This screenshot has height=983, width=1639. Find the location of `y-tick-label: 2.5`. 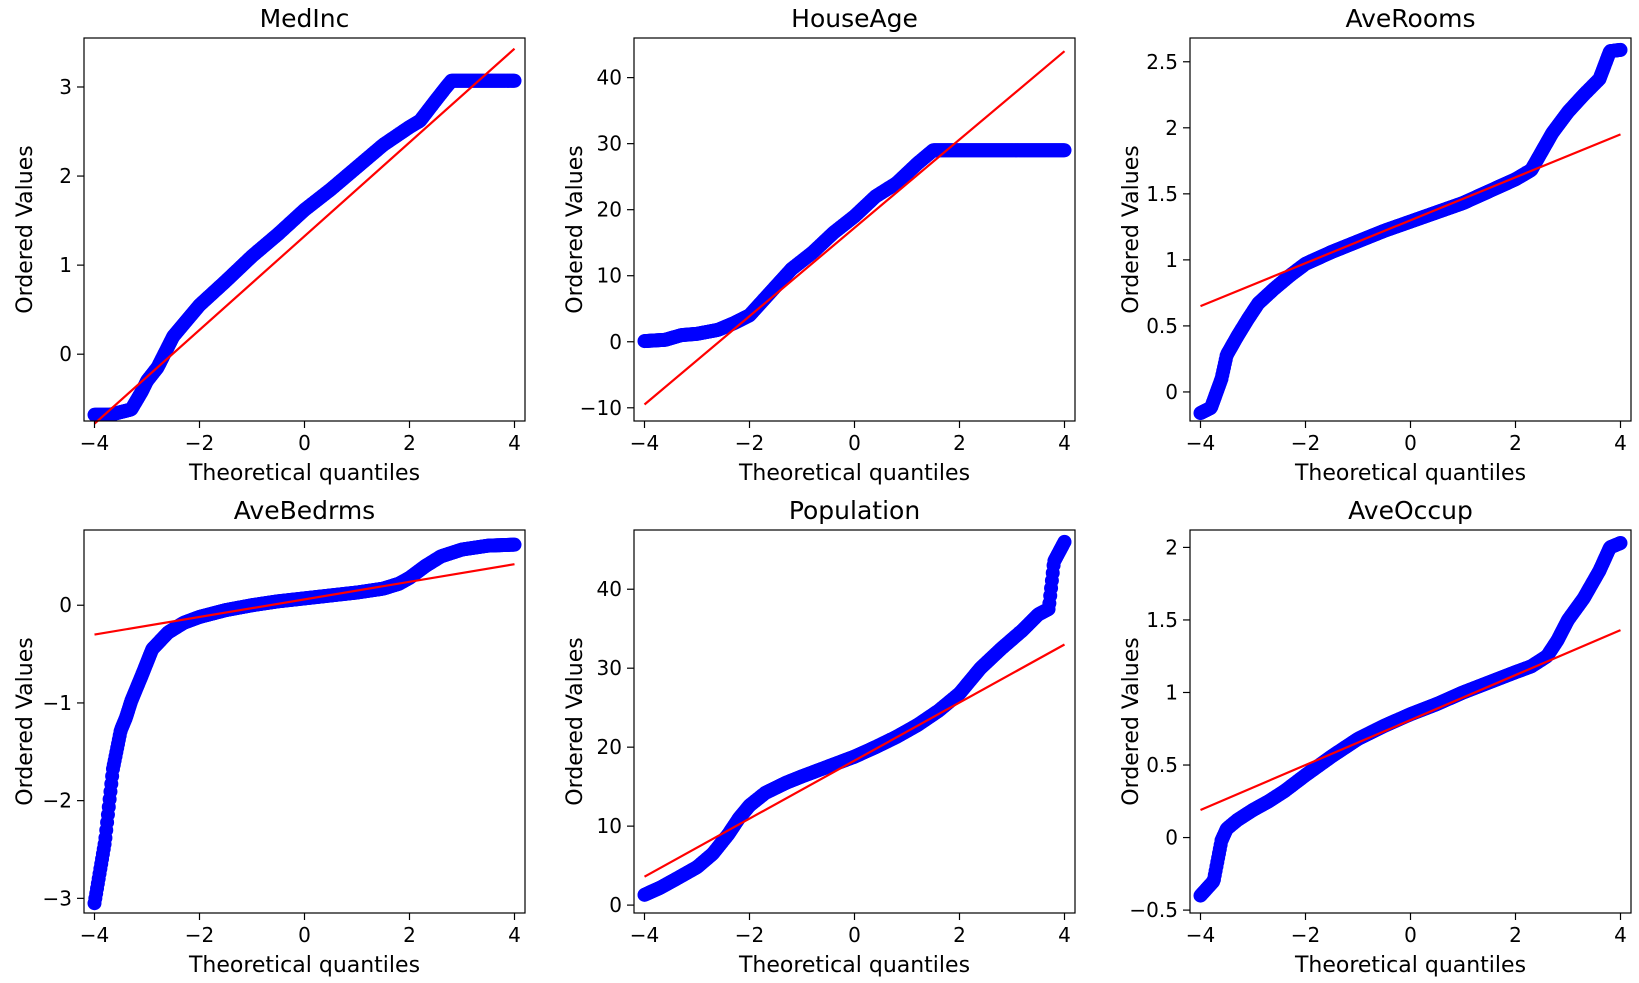

y-tick-label: 2.5 is located at coordinates (1162, 62).